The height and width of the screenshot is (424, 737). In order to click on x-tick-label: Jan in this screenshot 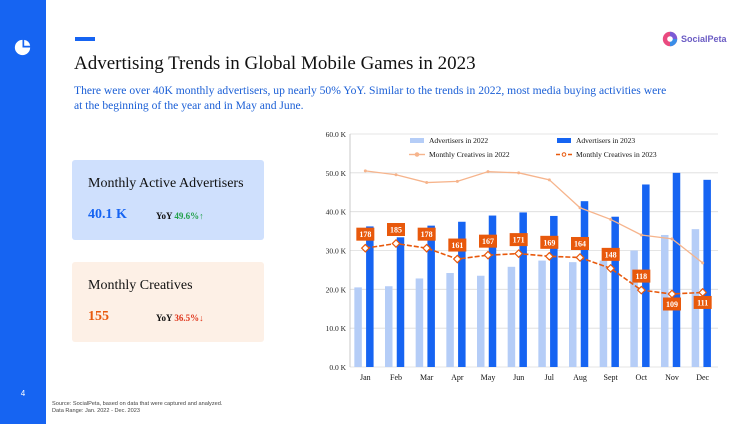, I will do `click(365, 377)`.